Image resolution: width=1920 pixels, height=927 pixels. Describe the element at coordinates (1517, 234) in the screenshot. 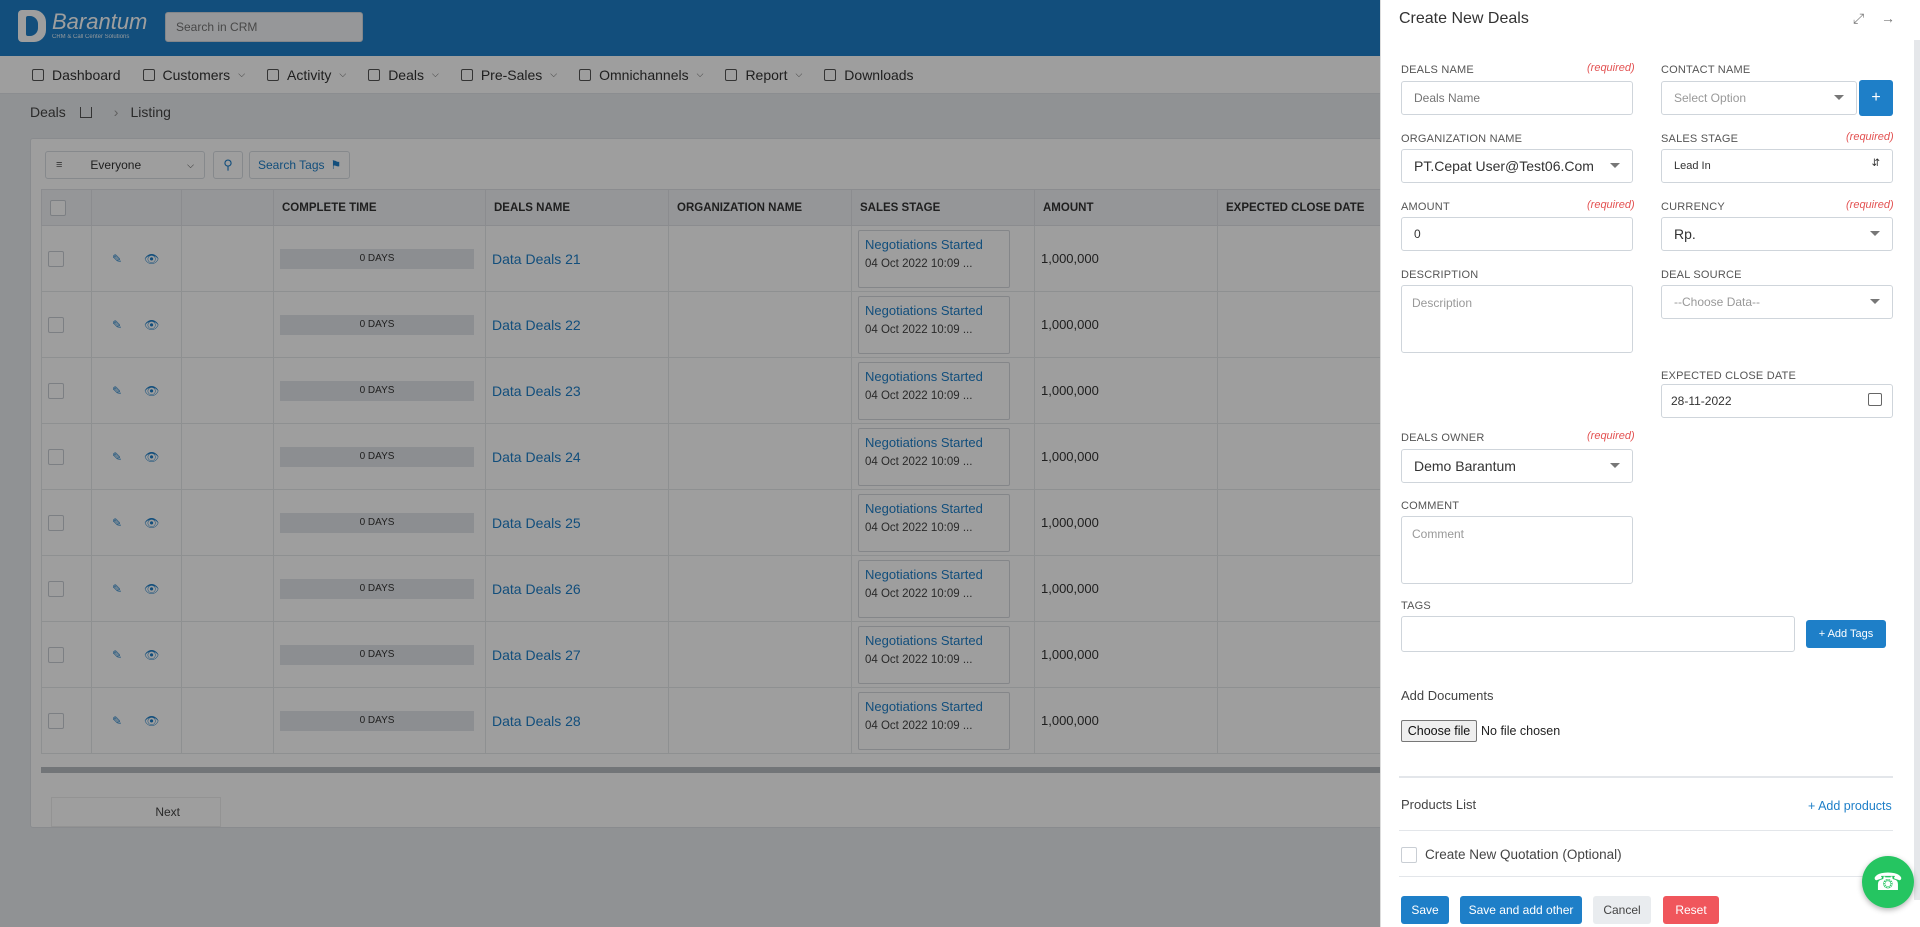

I see `amount-input: 0` at that location.